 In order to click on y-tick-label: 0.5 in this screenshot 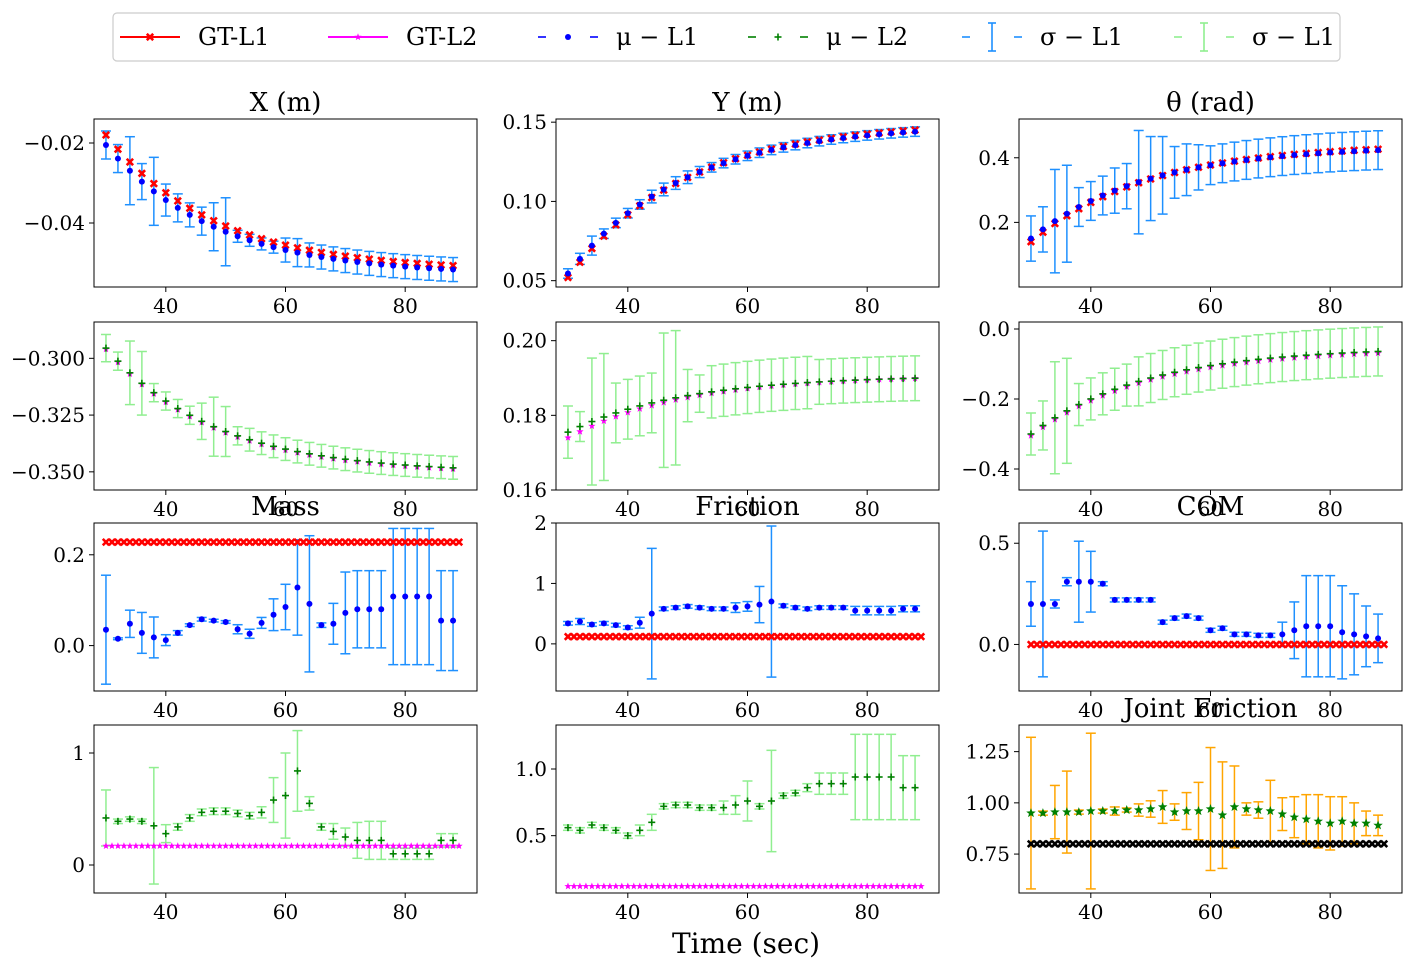, I will do `click(994, 543)`.